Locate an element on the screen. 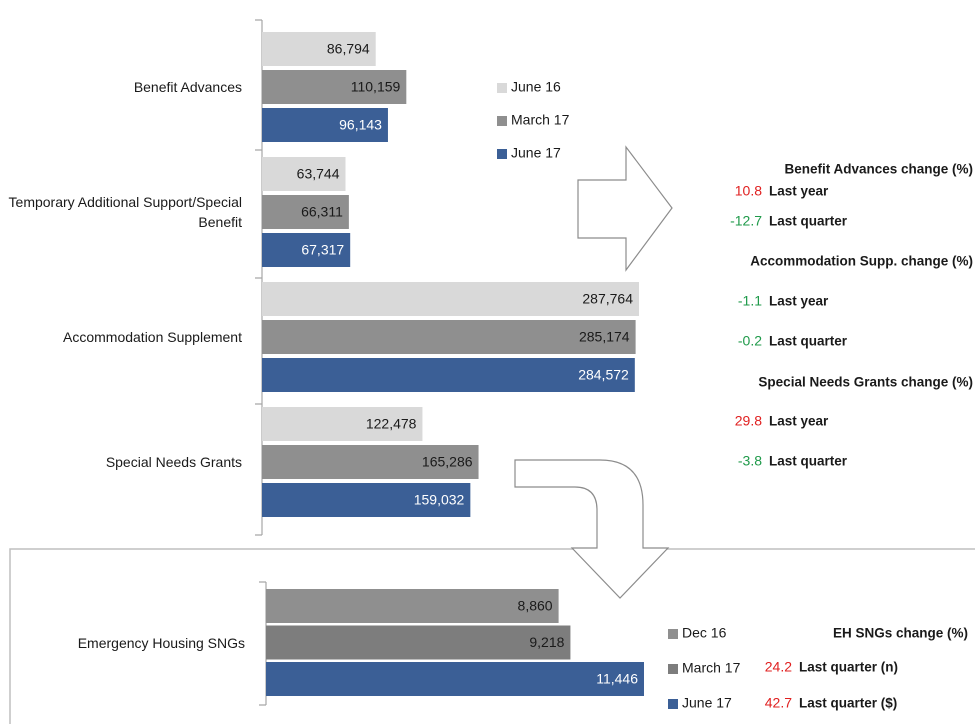 The image size is (975, 724). value-label: 159,032 is located at coordinates (439, 500).